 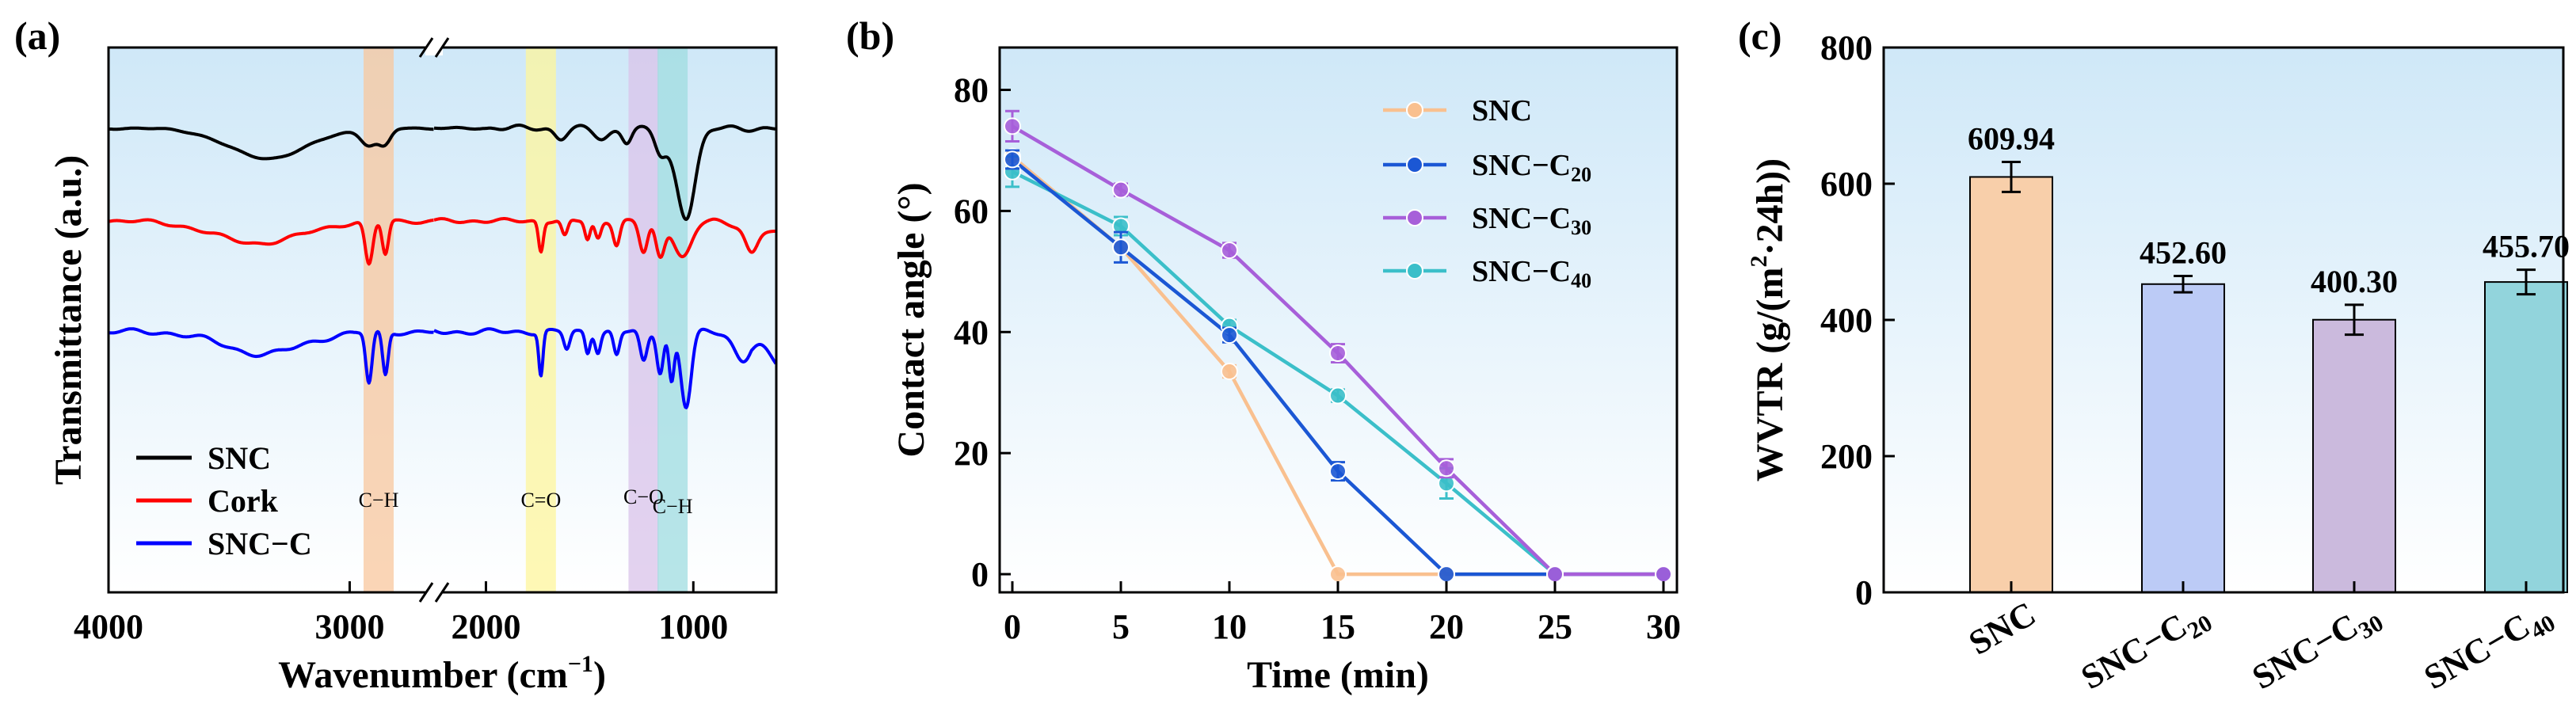 I want to click on panel-b-x-axis-label: Time (min), so click(x=1338, y=675).